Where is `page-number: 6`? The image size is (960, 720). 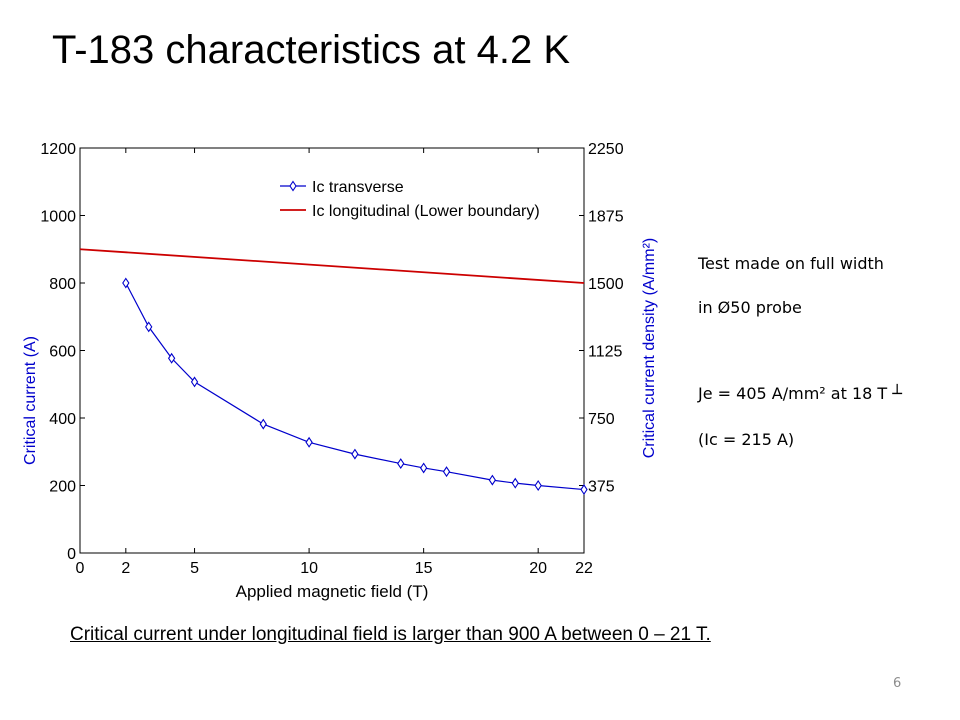 page-number: 6 is located at coordinates (897, 683).